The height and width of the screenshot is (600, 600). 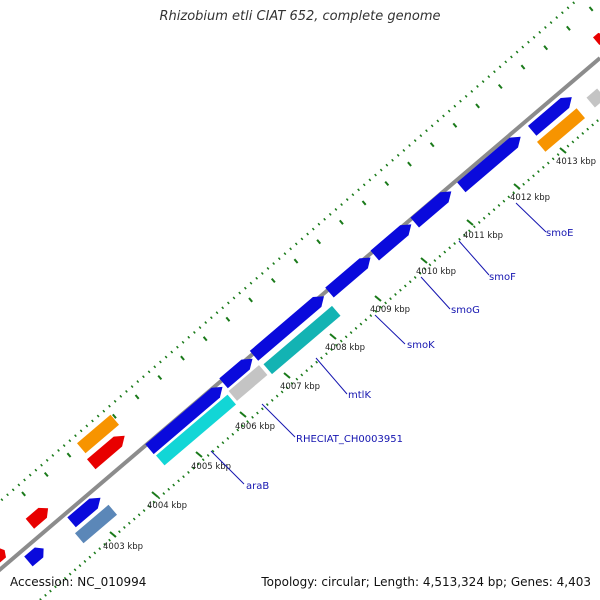 What do you see at coordinates (167, 506) in the screenshot?
I see `tick-label-4004: 4004 kbp` at bounding box center [167, 506].